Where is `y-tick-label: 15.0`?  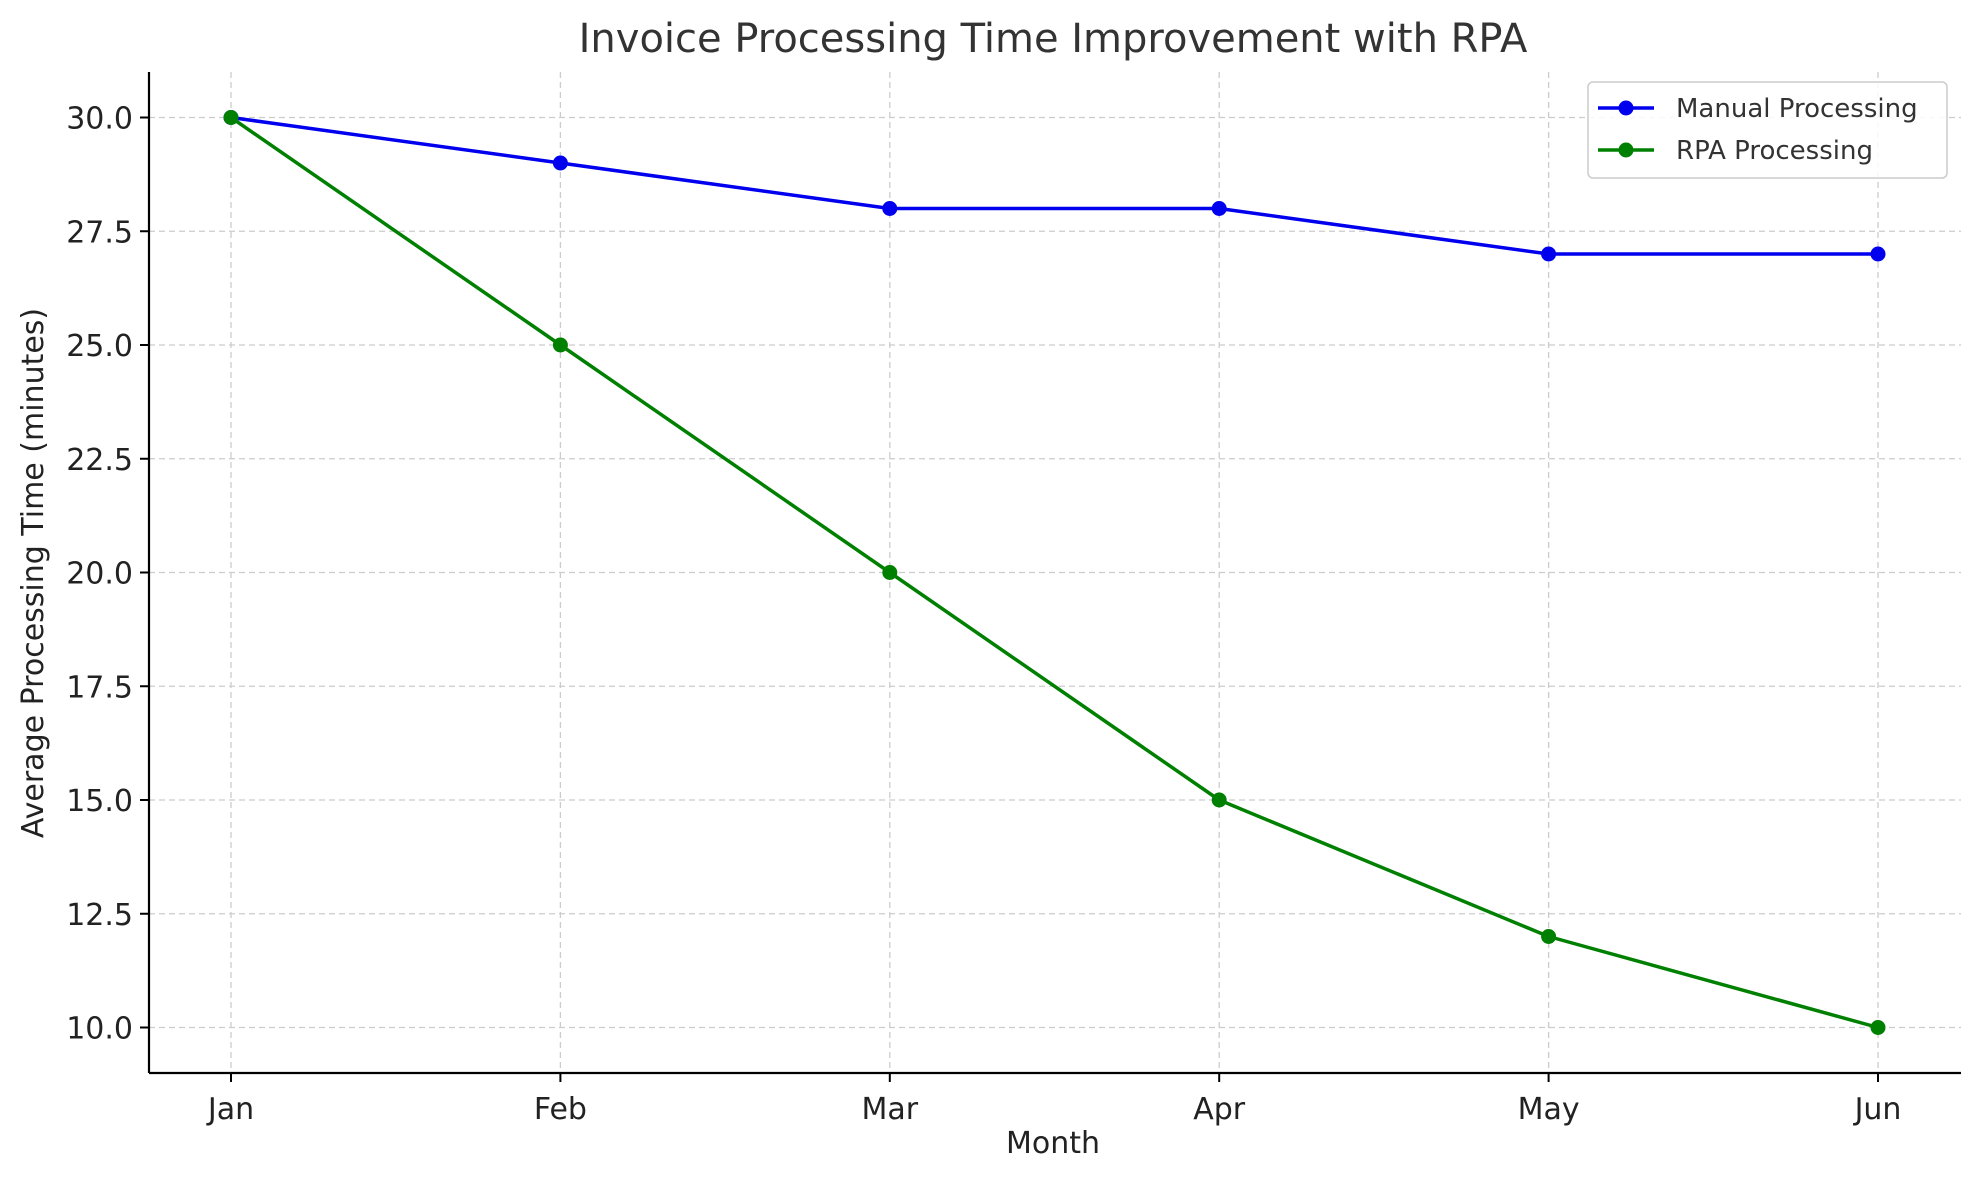 y-tick-label: 15.0 is located at coordinates (99, 801).